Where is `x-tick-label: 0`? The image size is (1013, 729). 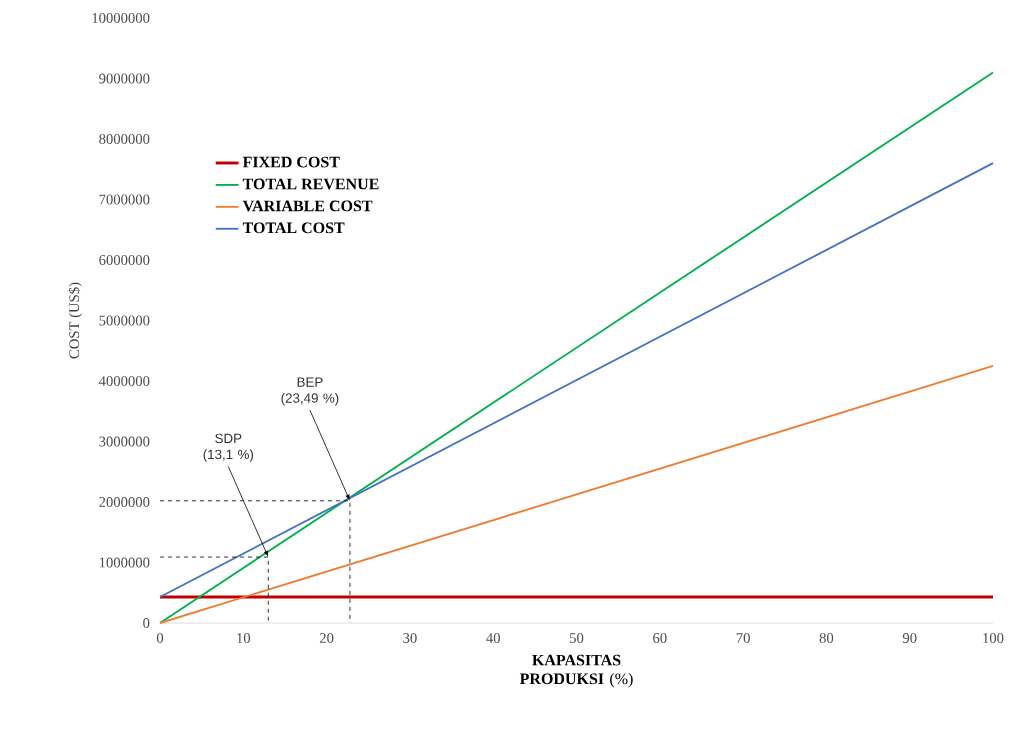
x-tick-label: 0 is located at coordinates (160, 638).